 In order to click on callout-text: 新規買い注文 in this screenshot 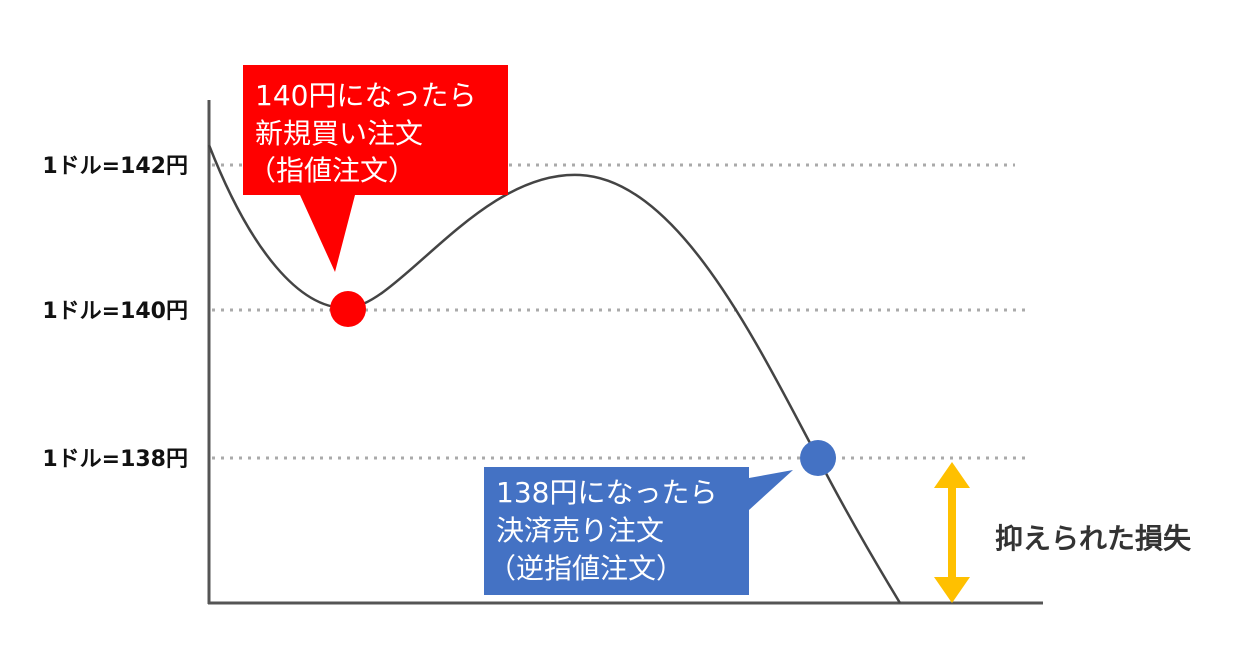, I will do `click(339, 133)`.